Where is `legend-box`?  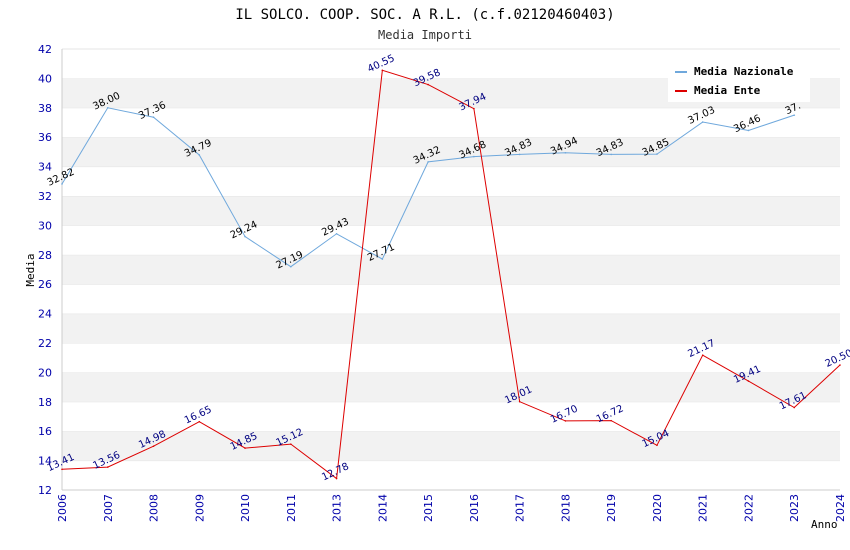
legend-box is located at coordinates (739, 81).